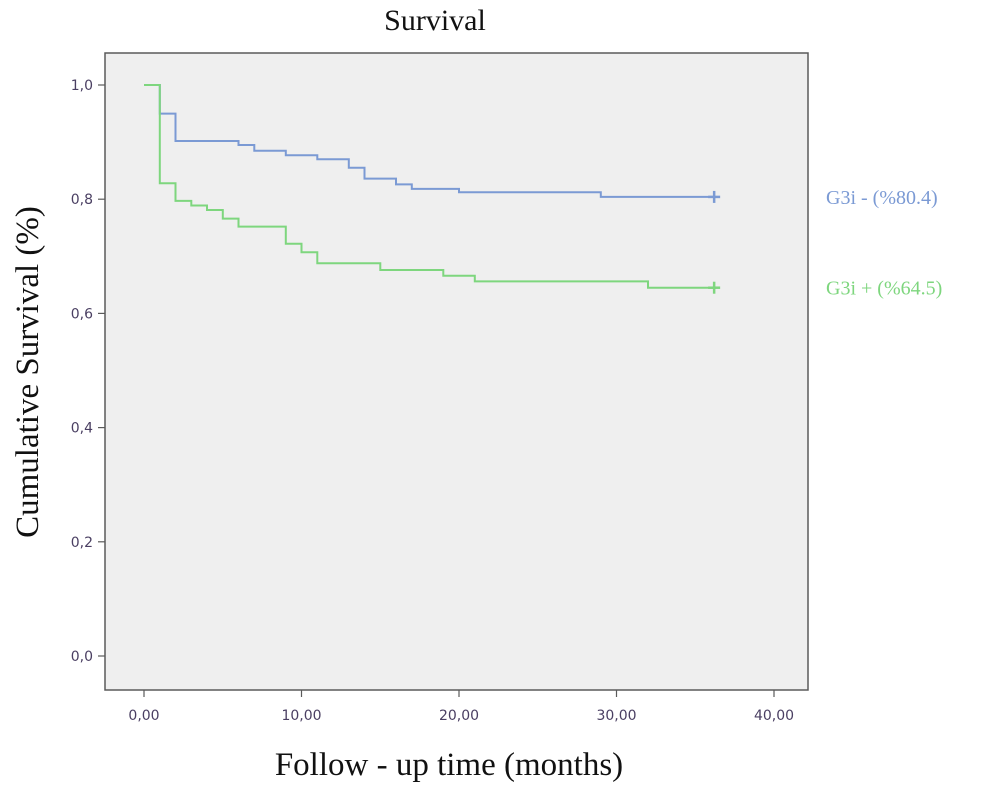 Image resolution: width=986 pixels, height=796 pixels. Describe the element at coordinates (82, 657) in the screenshot. I see `y-tick-label: 0,0` at that location.